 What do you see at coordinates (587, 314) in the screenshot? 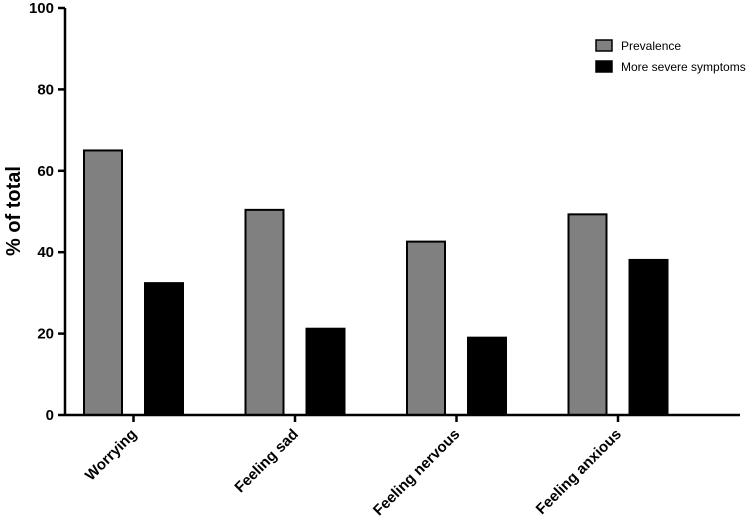
I see `bar-prevalence-feeling-anxious` at bounding box center [587, 314].